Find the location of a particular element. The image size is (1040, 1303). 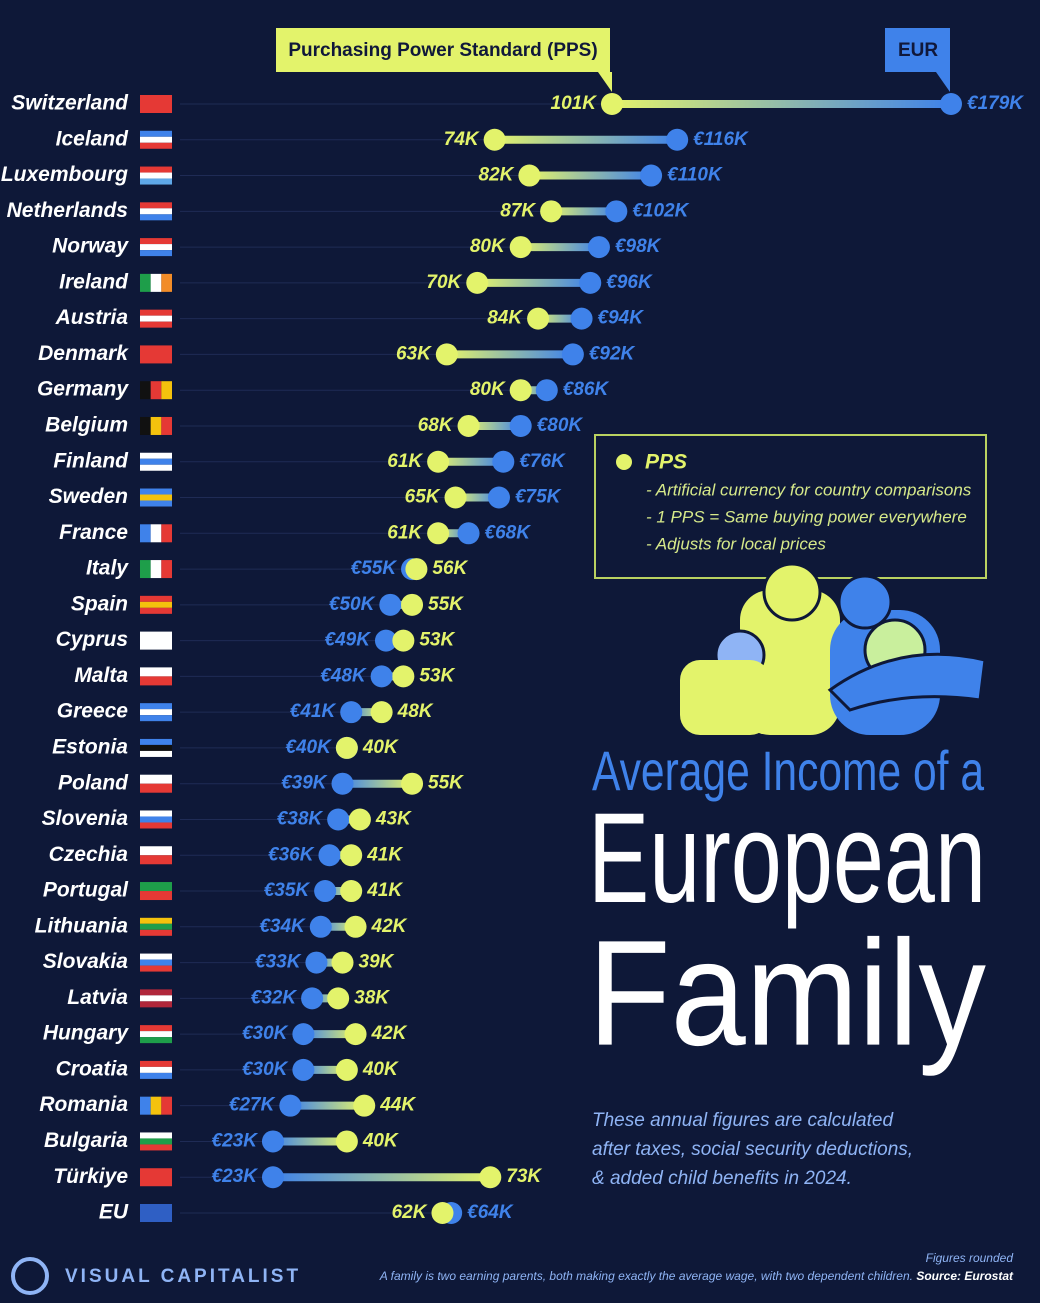

eur-value-label: €102K is located at coordinates (660, 210).